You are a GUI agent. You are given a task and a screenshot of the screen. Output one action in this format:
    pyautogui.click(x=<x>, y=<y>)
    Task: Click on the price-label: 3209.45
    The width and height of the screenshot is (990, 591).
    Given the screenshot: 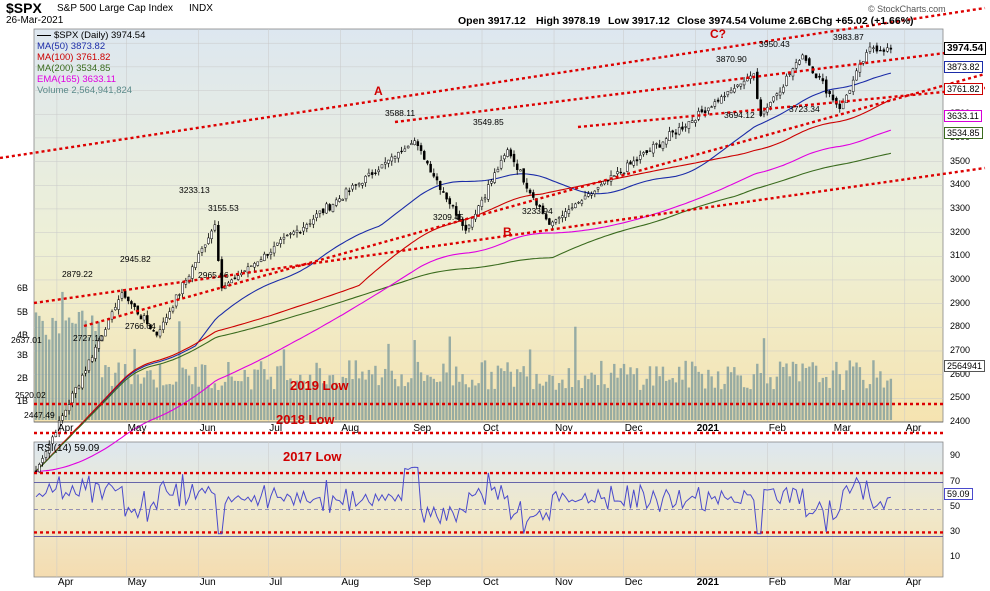 What is the action you would take?
    pyautogui.click(x=448, y=217)
    